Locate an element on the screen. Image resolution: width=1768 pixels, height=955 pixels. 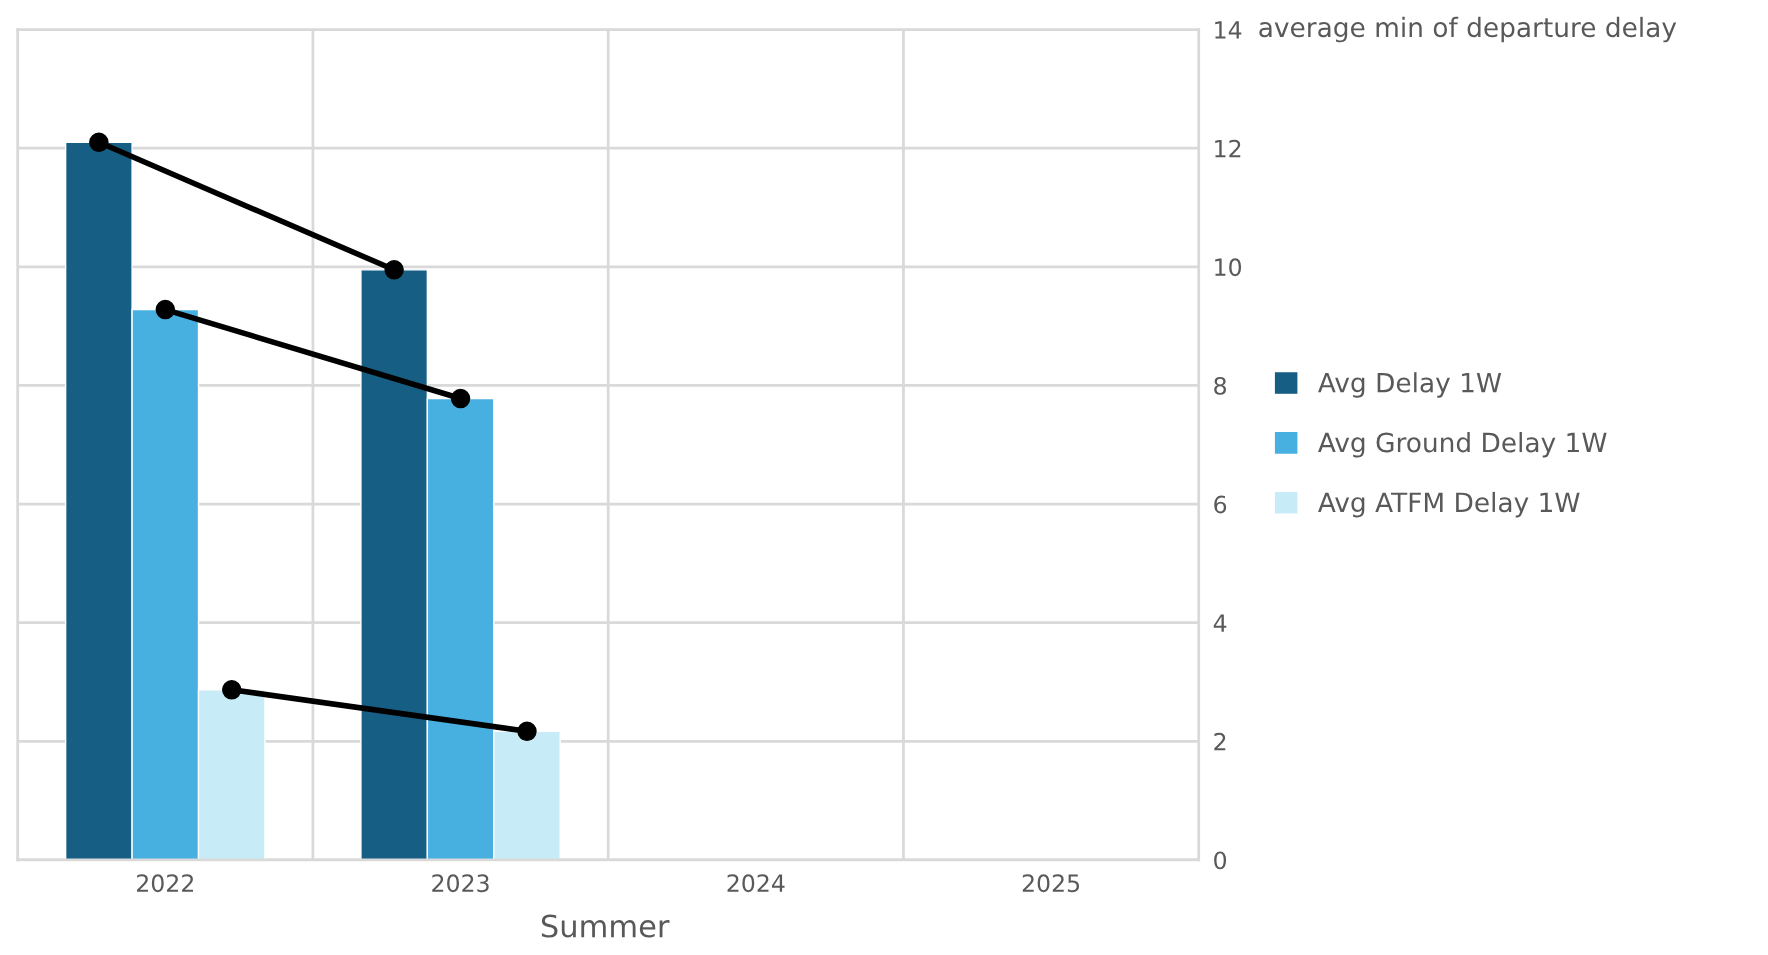
y-axis-title: average min of departure delay is located at coordinates (1468, 29).